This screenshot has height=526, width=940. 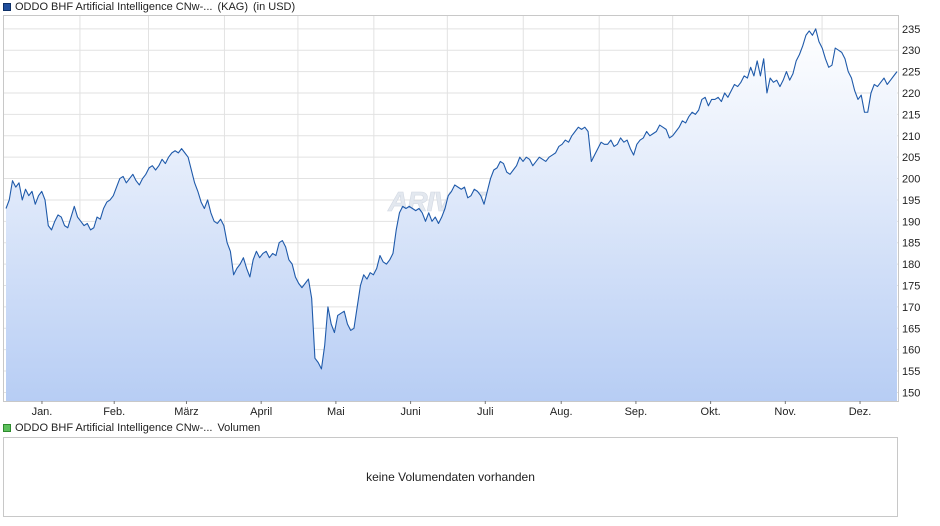 What do you see at coordinates (911, 94) in the screenshot?
I see `y-tick-label: 220` at bounding box center [911, 94].